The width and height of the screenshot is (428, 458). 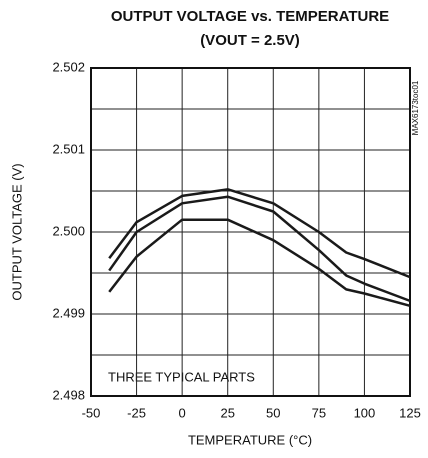 I want to click on chart-subtitle: (VOUT = 2.5V), so click(x=250, y=40).